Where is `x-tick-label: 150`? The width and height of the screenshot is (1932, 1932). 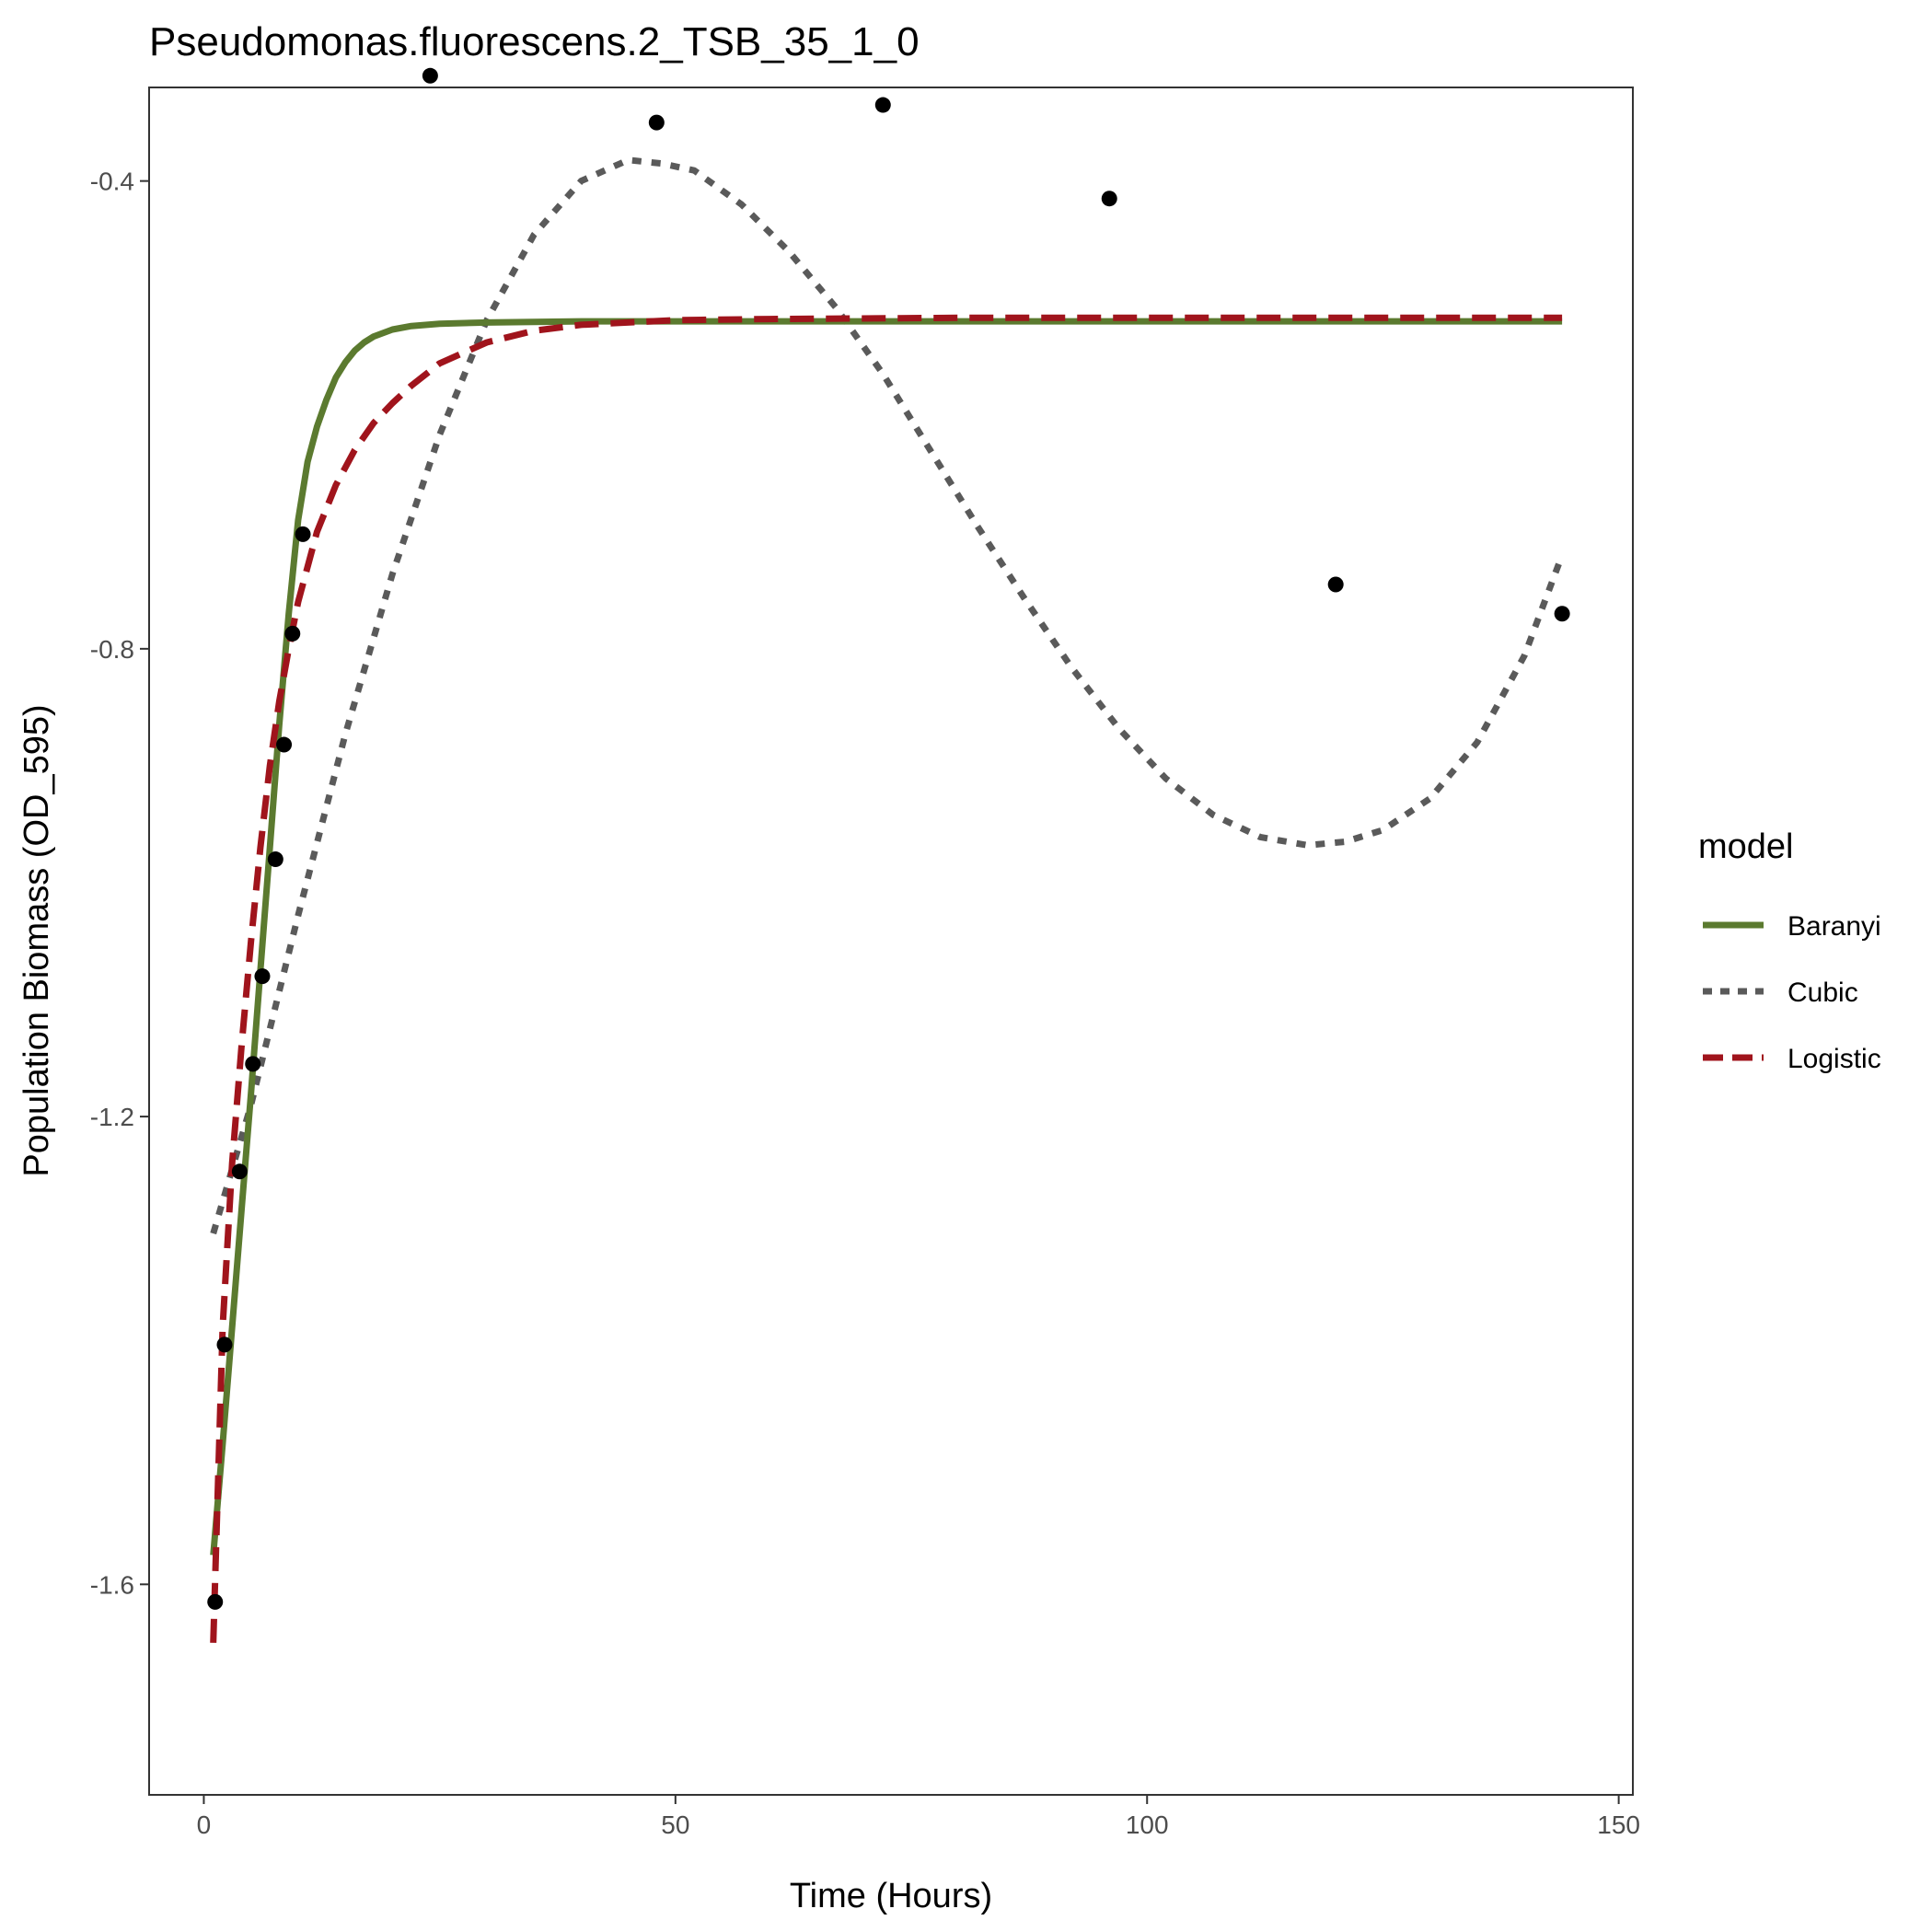 x-tick-label: 150 is located at coordinates (1619, 1825).